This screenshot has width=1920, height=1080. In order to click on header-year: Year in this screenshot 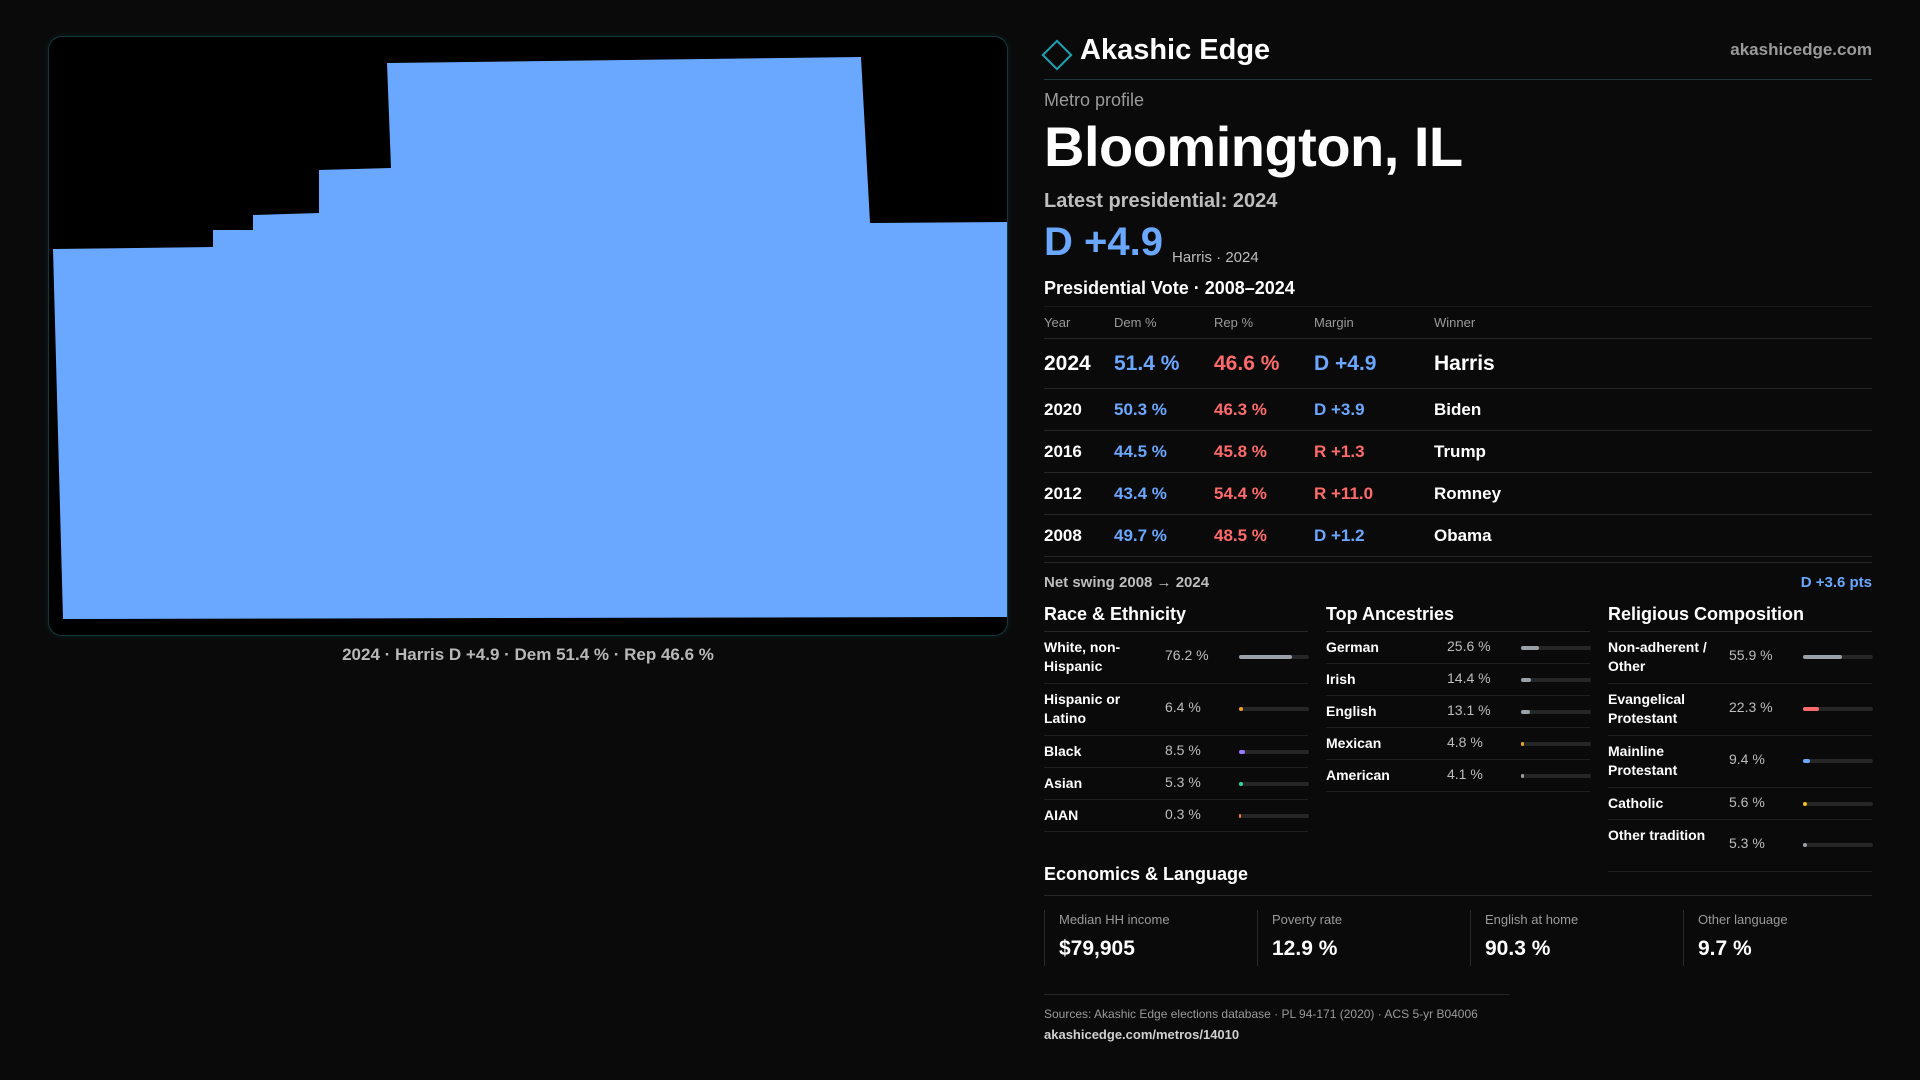, I will do `click(1057, 322)`.